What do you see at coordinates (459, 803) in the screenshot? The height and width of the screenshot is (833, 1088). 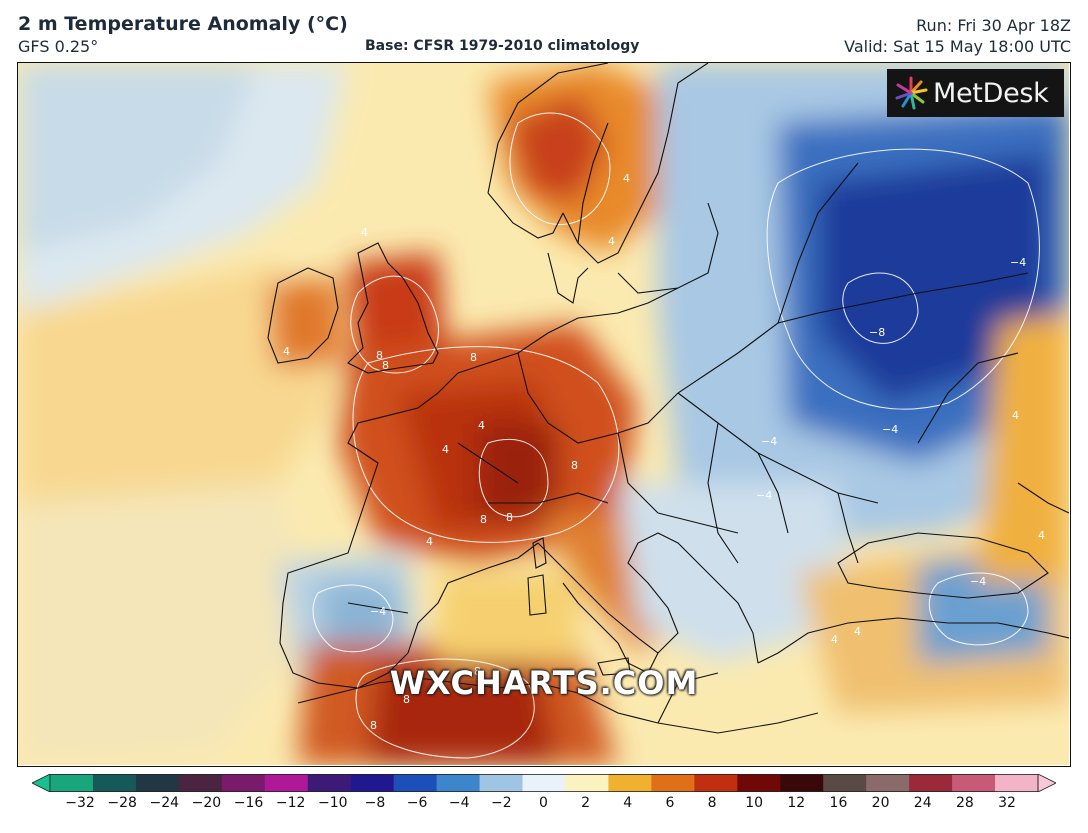 I see `colorbar-tick-label: −4` at bounding box center [459, 803].